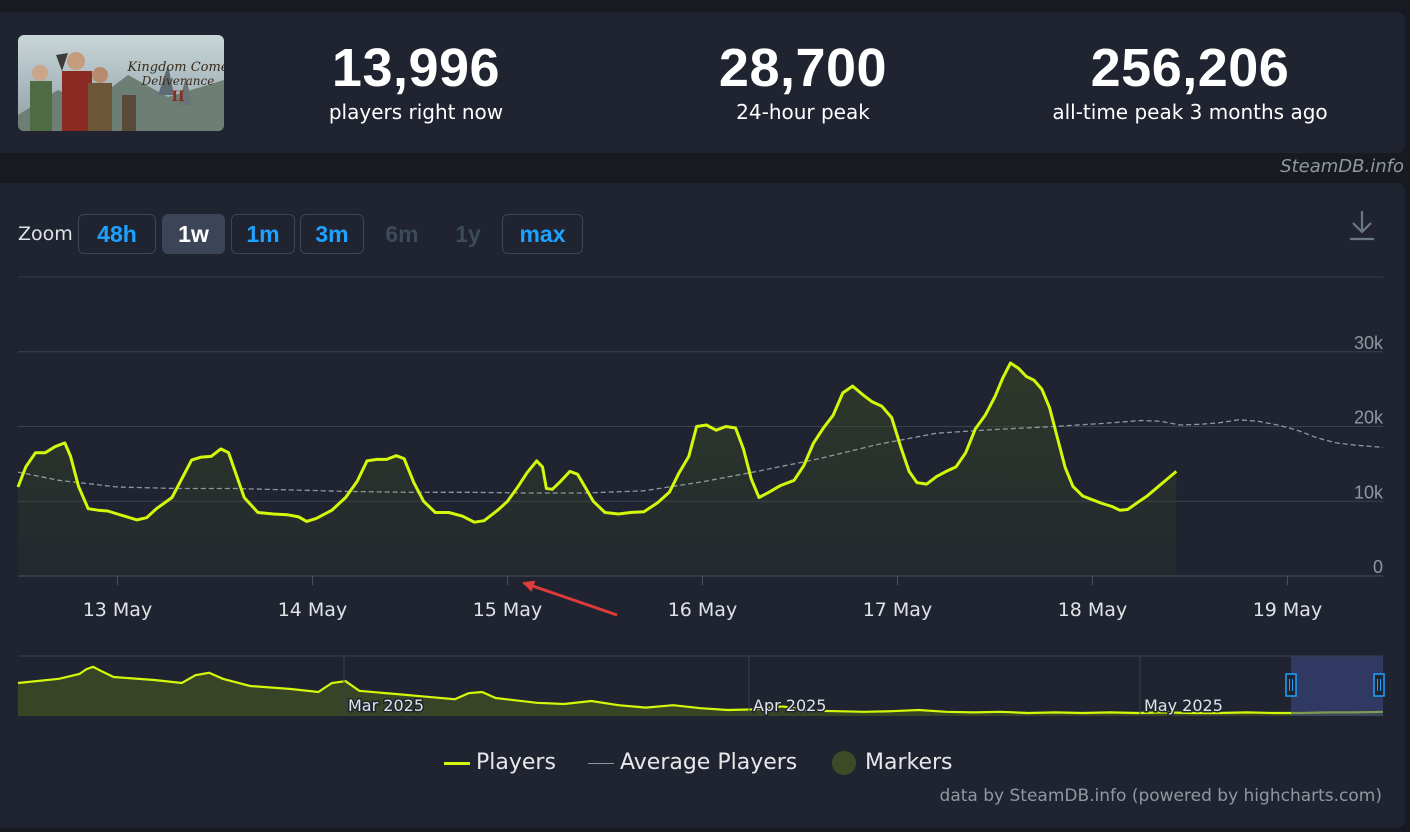 This screenshot has height=832, width=1410. What do you see at coordinates (1093, 610) in the screenshot?
I see `x-tick-label: 18 May` at bounding box center [1093, 610].